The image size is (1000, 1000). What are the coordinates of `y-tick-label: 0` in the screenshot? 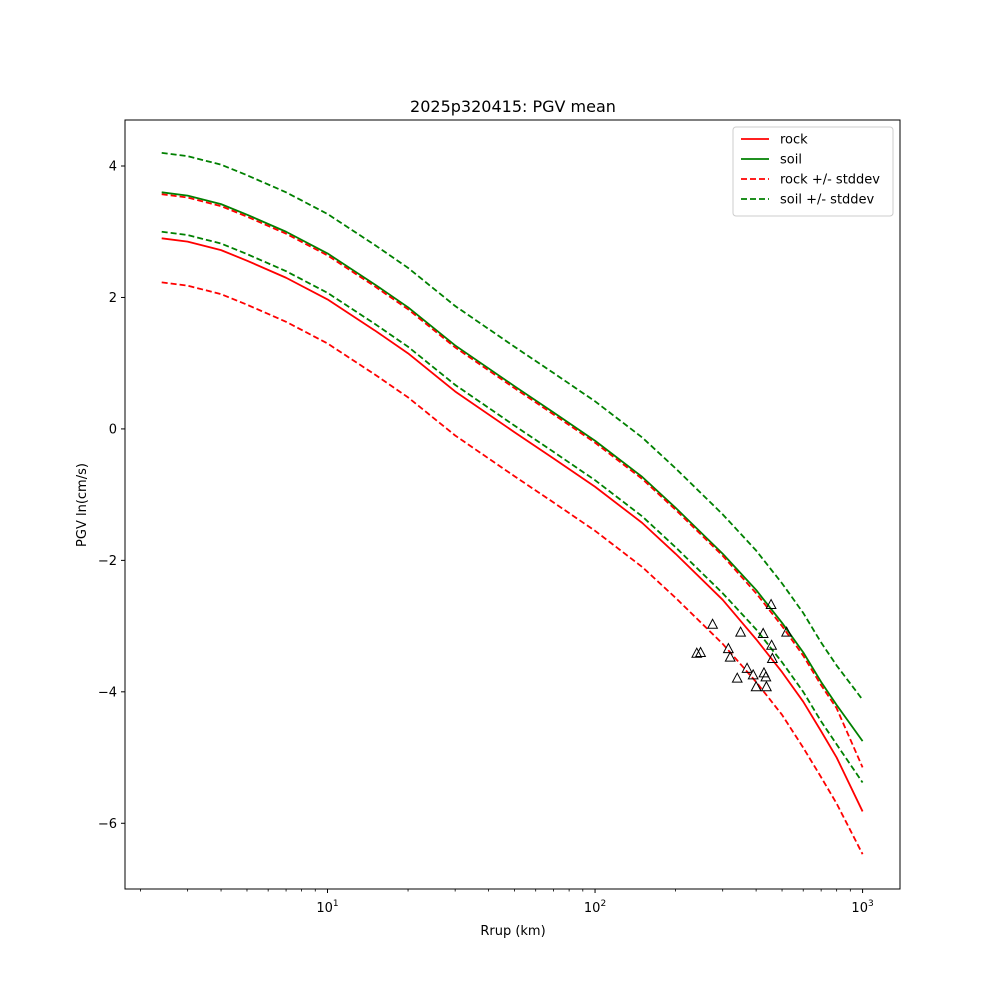 It's located at (113, 429).